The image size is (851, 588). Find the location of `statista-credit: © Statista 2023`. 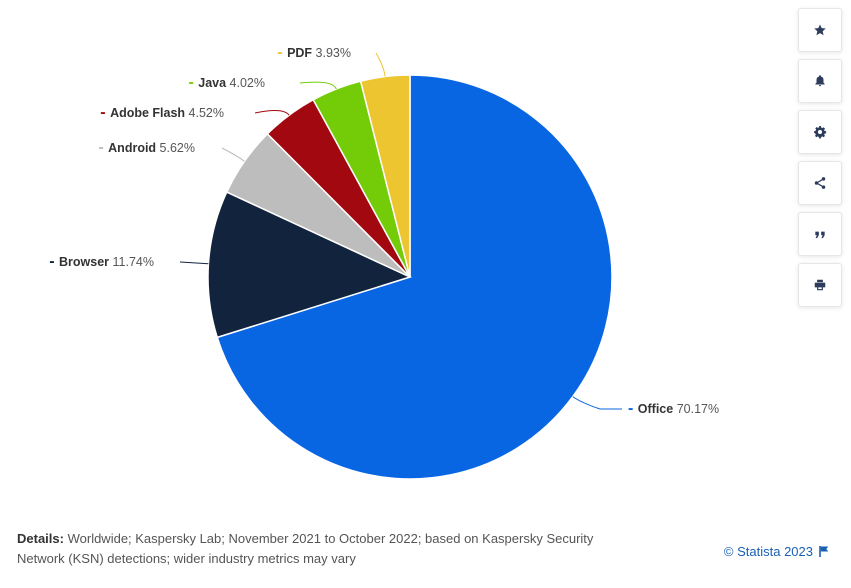

statista-credit: © Statista 2023 is located at coordinates (776, 551).